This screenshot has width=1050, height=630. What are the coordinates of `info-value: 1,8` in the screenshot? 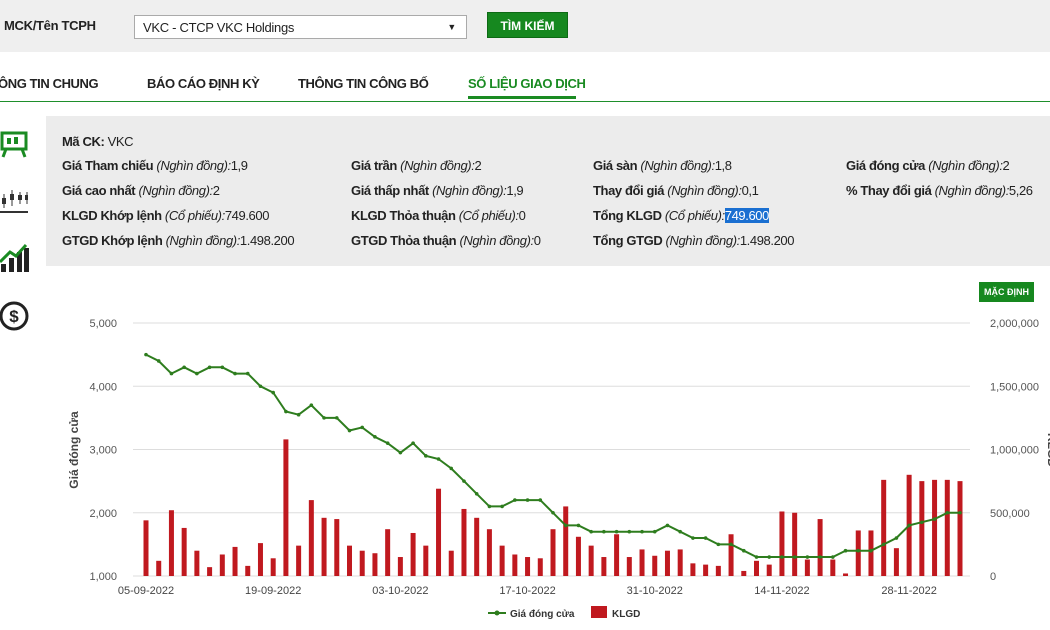 It's located at (723, 165).